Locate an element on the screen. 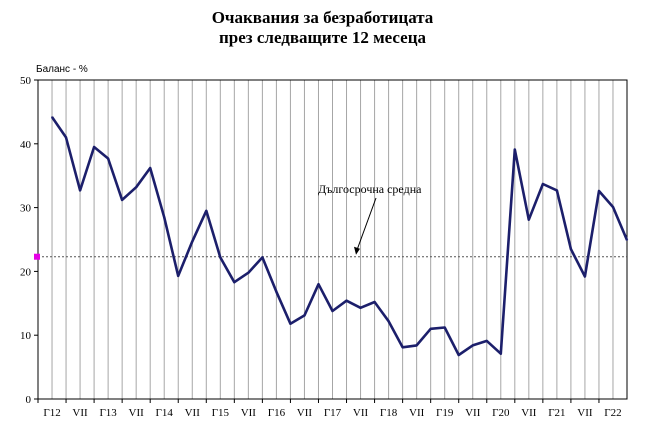 The height and width of the screenshot is (433, 645). long-term-average-label: Дългосрочна средна is located at coordinates (370, 189).